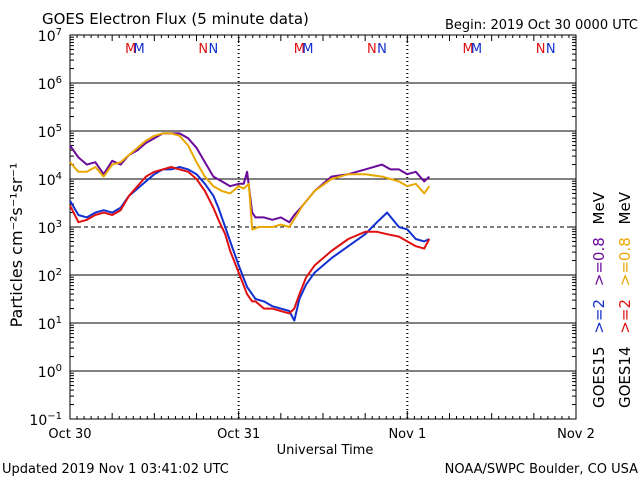 The width and height of the screenshot is (640, 480). What do you see at coordinates (599, 377) in the screenshot?
I see `legend-goes15-label: GOES15` at bounding box center [599, 377].